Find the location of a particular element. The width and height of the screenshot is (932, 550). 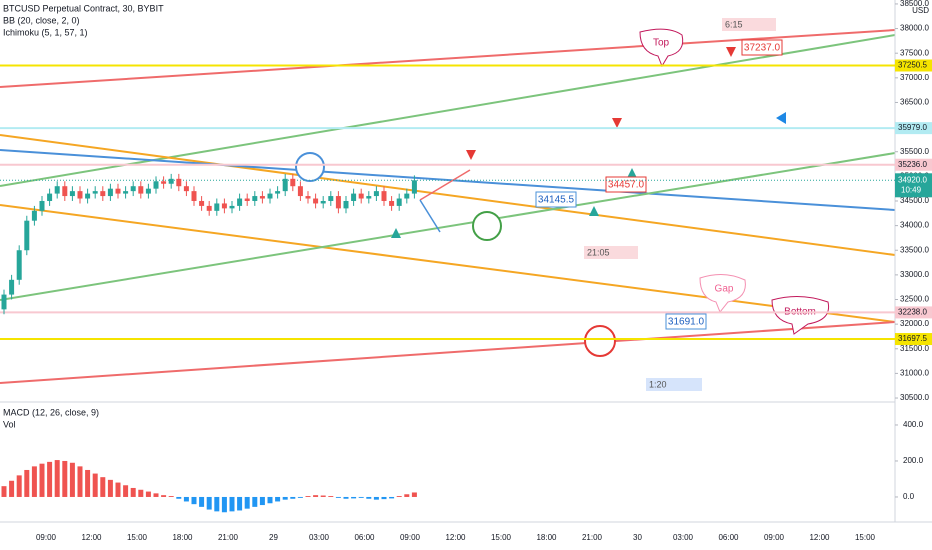

y-tick-label: 37500.0 is located at coordinates (914, 52).